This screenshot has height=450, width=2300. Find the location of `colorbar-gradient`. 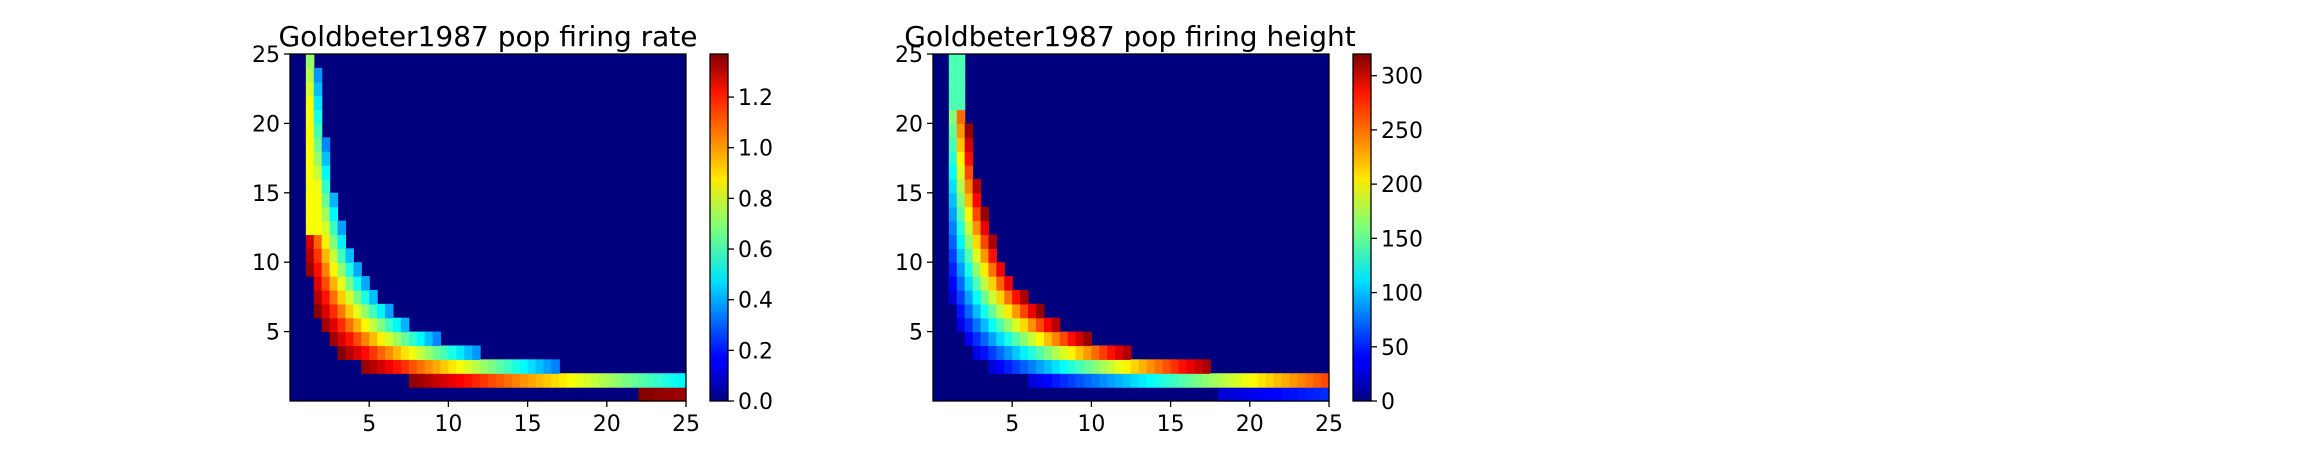

colorbar-gradient is located at coordinates (719, 227).